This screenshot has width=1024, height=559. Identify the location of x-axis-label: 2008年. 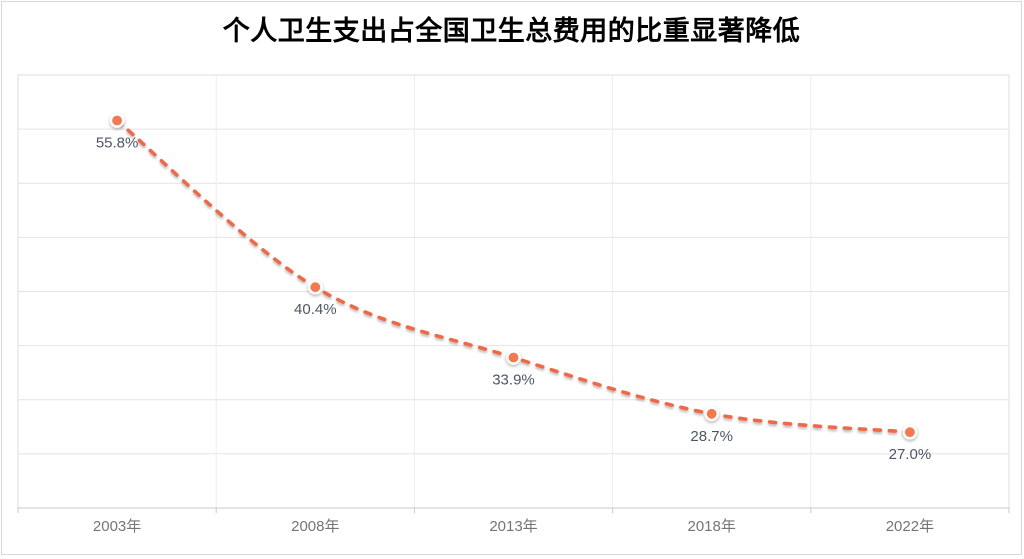
(315, 526).